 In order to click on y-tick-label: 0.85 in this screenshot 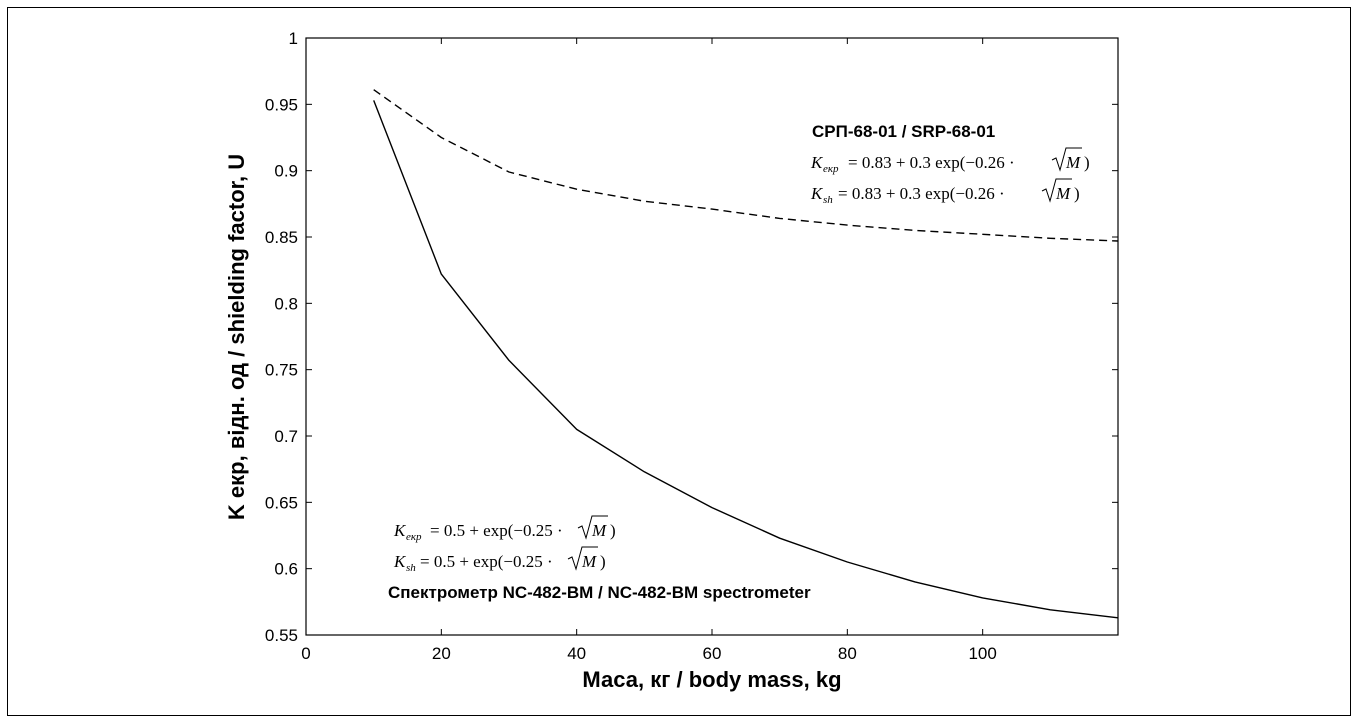, I will do `click(281, 237)`.